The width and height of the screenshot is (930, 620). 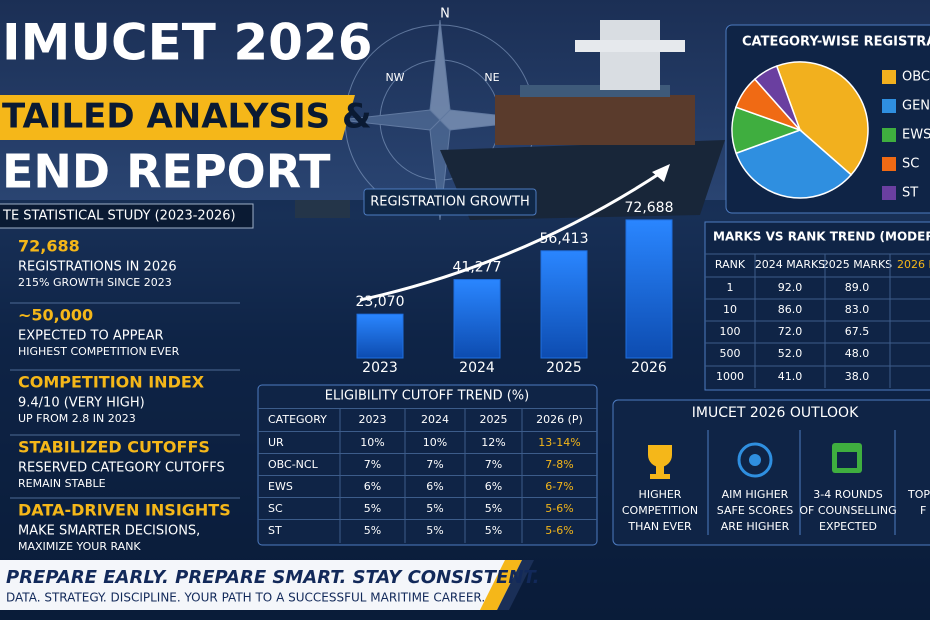 What do you see at coordinates (910, 193) in the screenshot?
I see `legend-label: ST` at bounding box center [910, 193].